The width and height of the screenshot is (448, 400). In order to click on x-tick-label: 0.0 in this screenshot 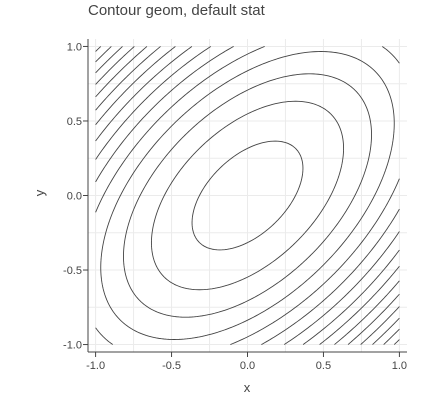, I will do `click(247, 366)`.